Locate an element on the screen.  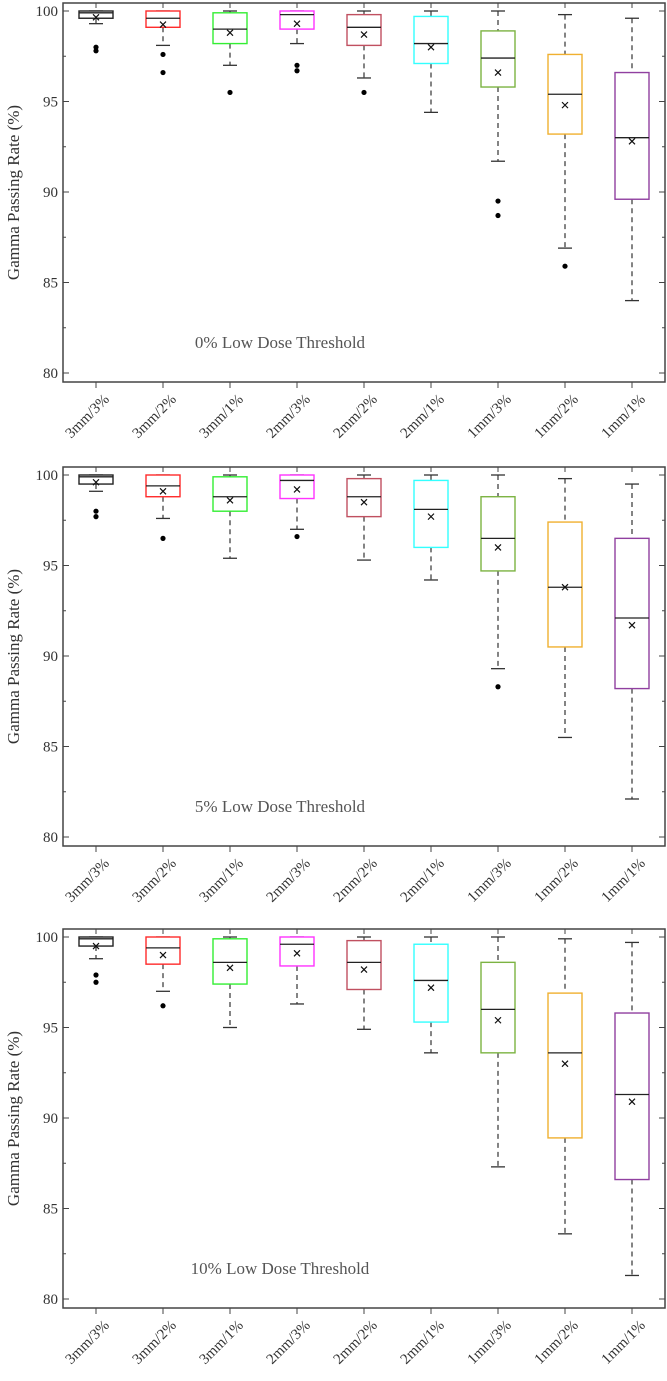
threshold-annotation: 0% Low Dose Threshold is located at coordinates (280, 342).